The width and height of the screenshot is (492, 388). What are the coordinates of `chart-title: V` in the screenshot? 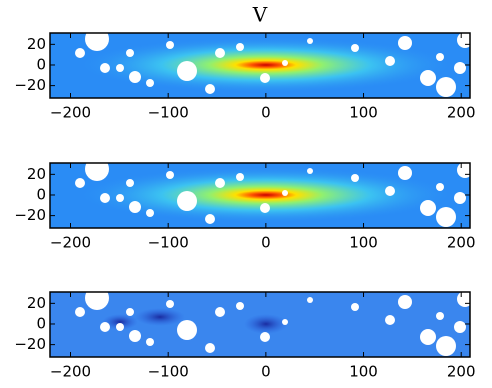 It's located at (260, 15).